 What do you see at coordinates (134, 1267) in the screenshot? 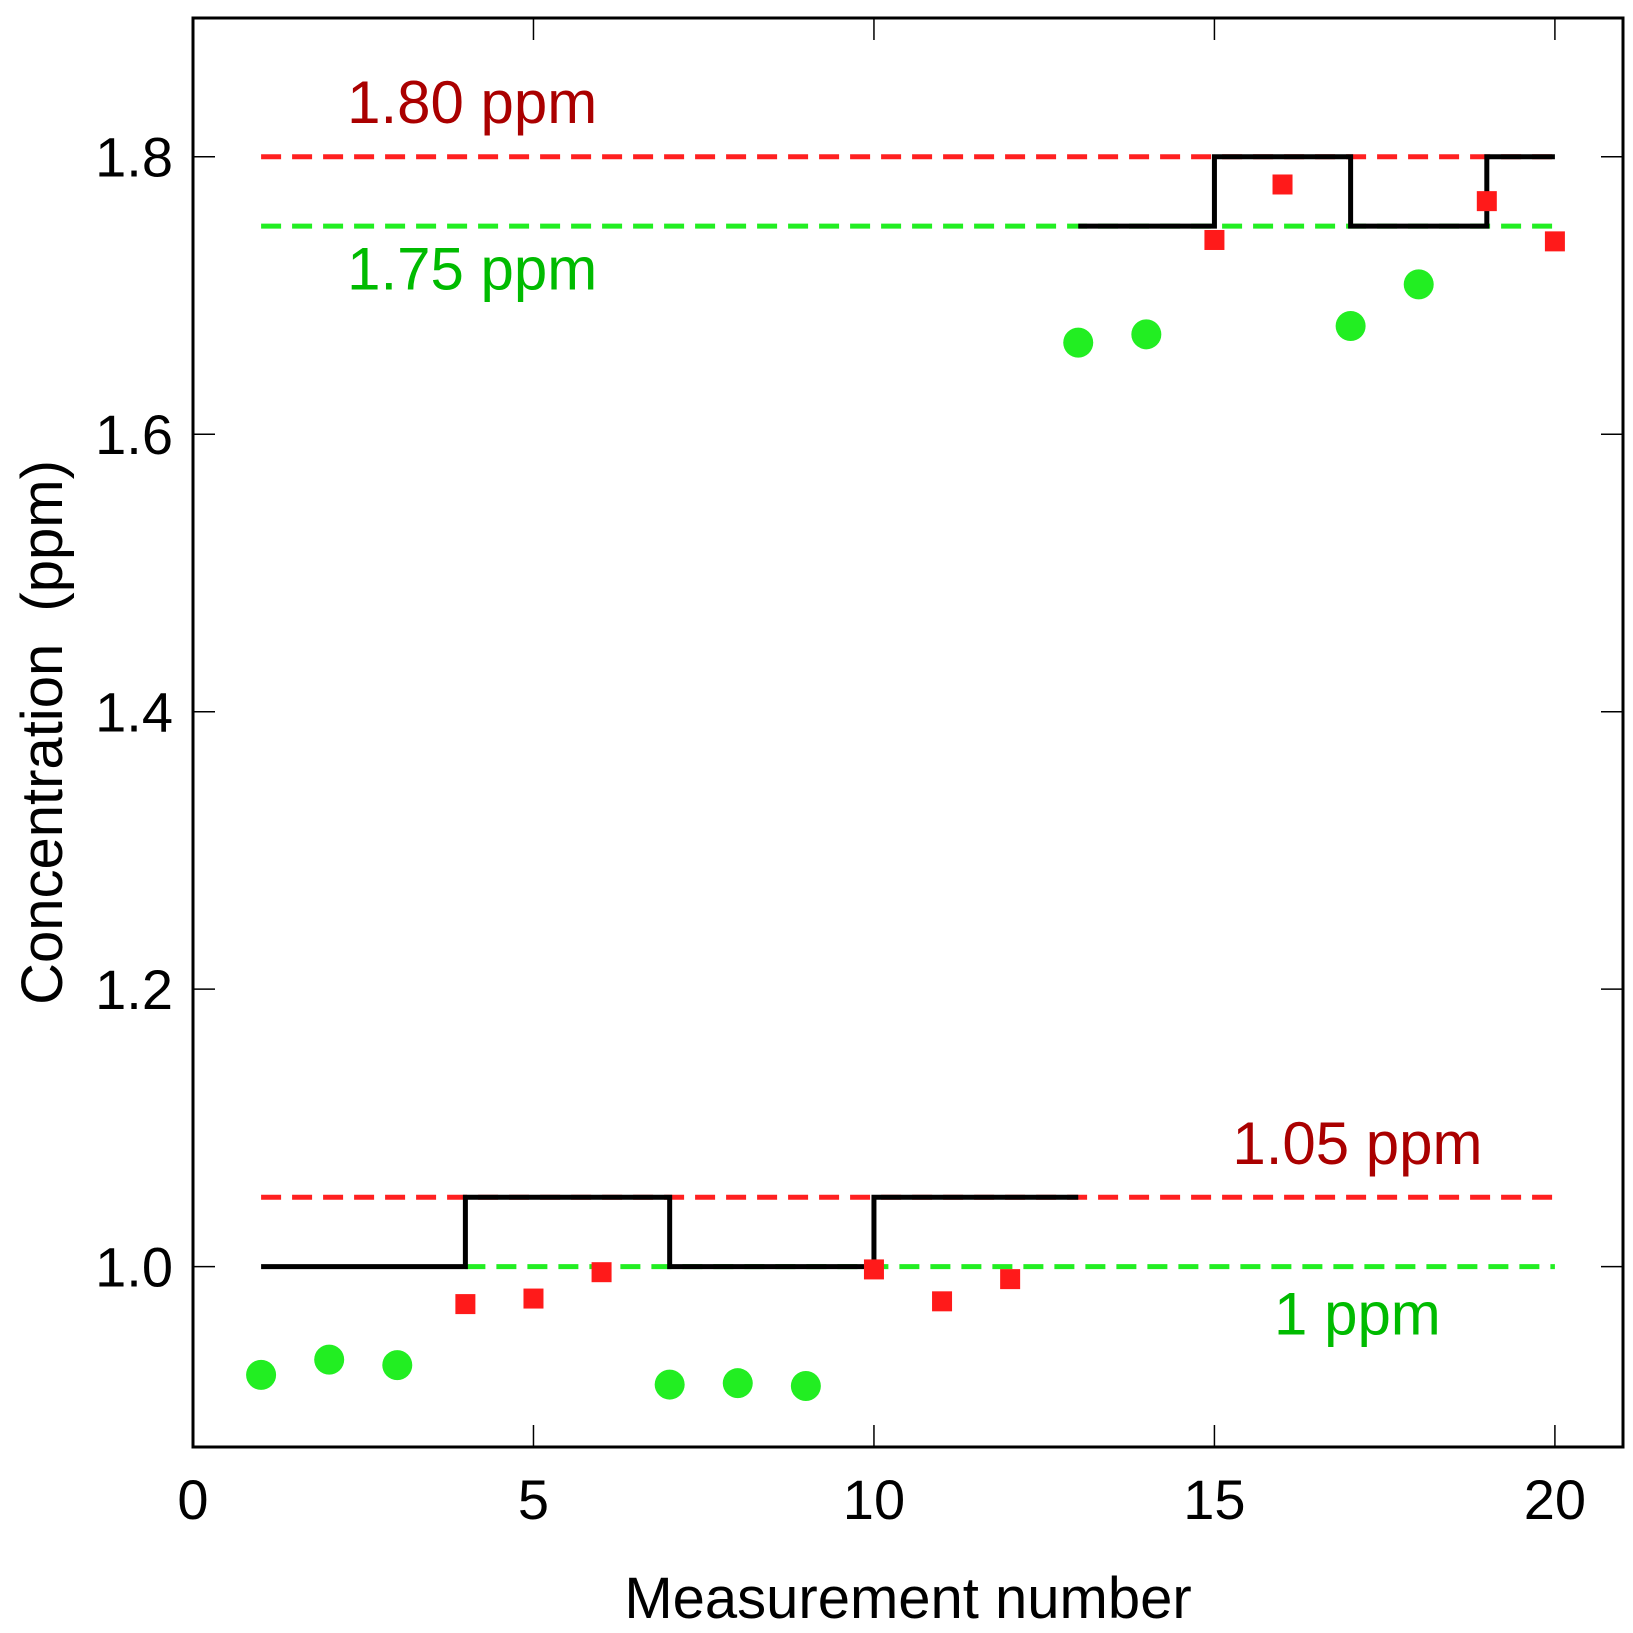
I see `y-tick-label: 1.0` at bounding box center [134, 1267].